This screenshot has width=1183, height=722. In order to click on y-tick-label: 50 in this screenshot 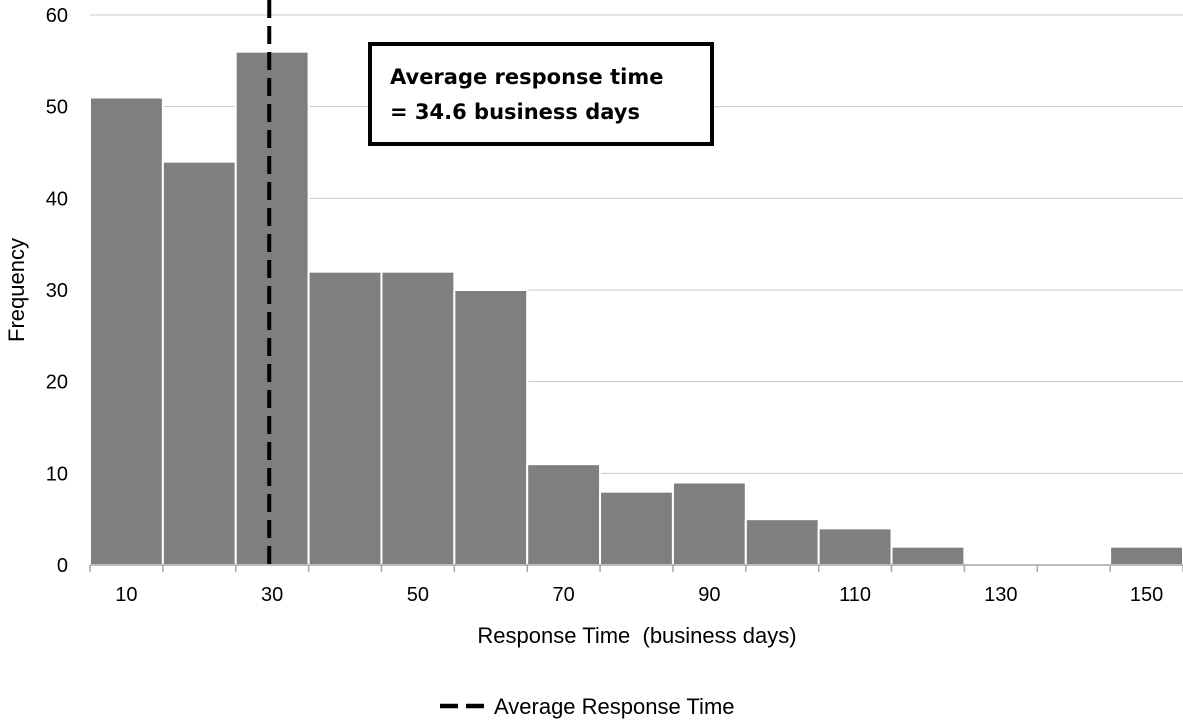, I will do `click(57, 108)`.